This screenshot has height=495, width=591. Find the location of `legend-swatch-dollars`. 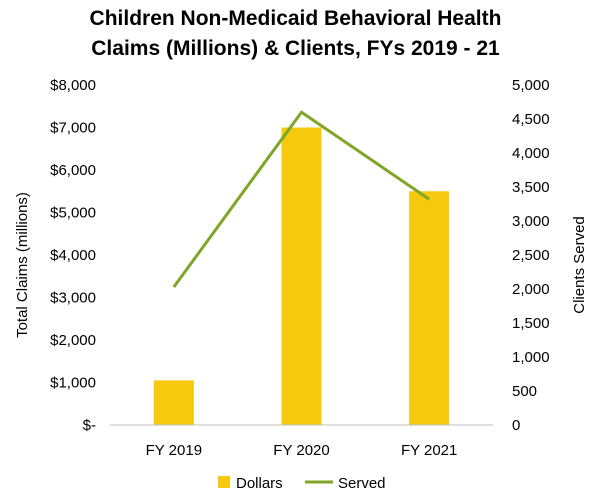

legend-swatch-dollars is located at coordinates (224, 482).